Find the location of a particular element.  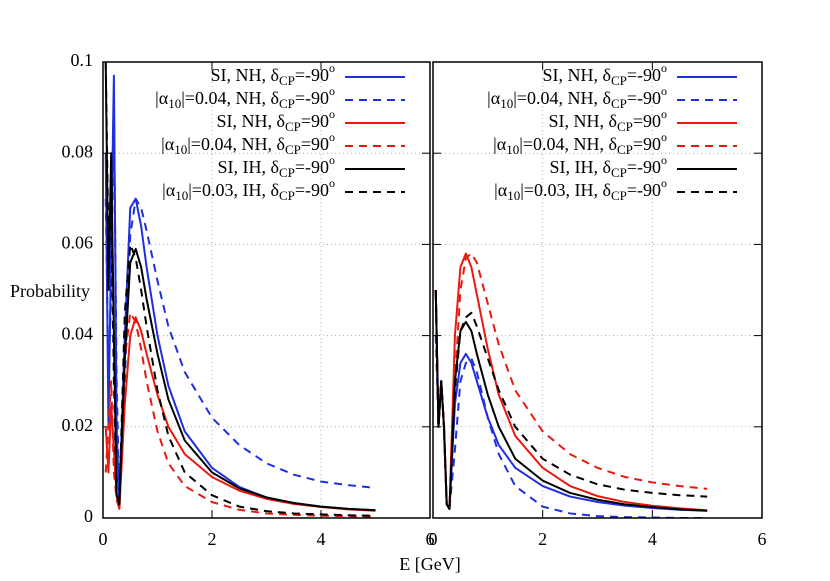

y-tick-label: 0.1 is located at coordinates (82, 60).